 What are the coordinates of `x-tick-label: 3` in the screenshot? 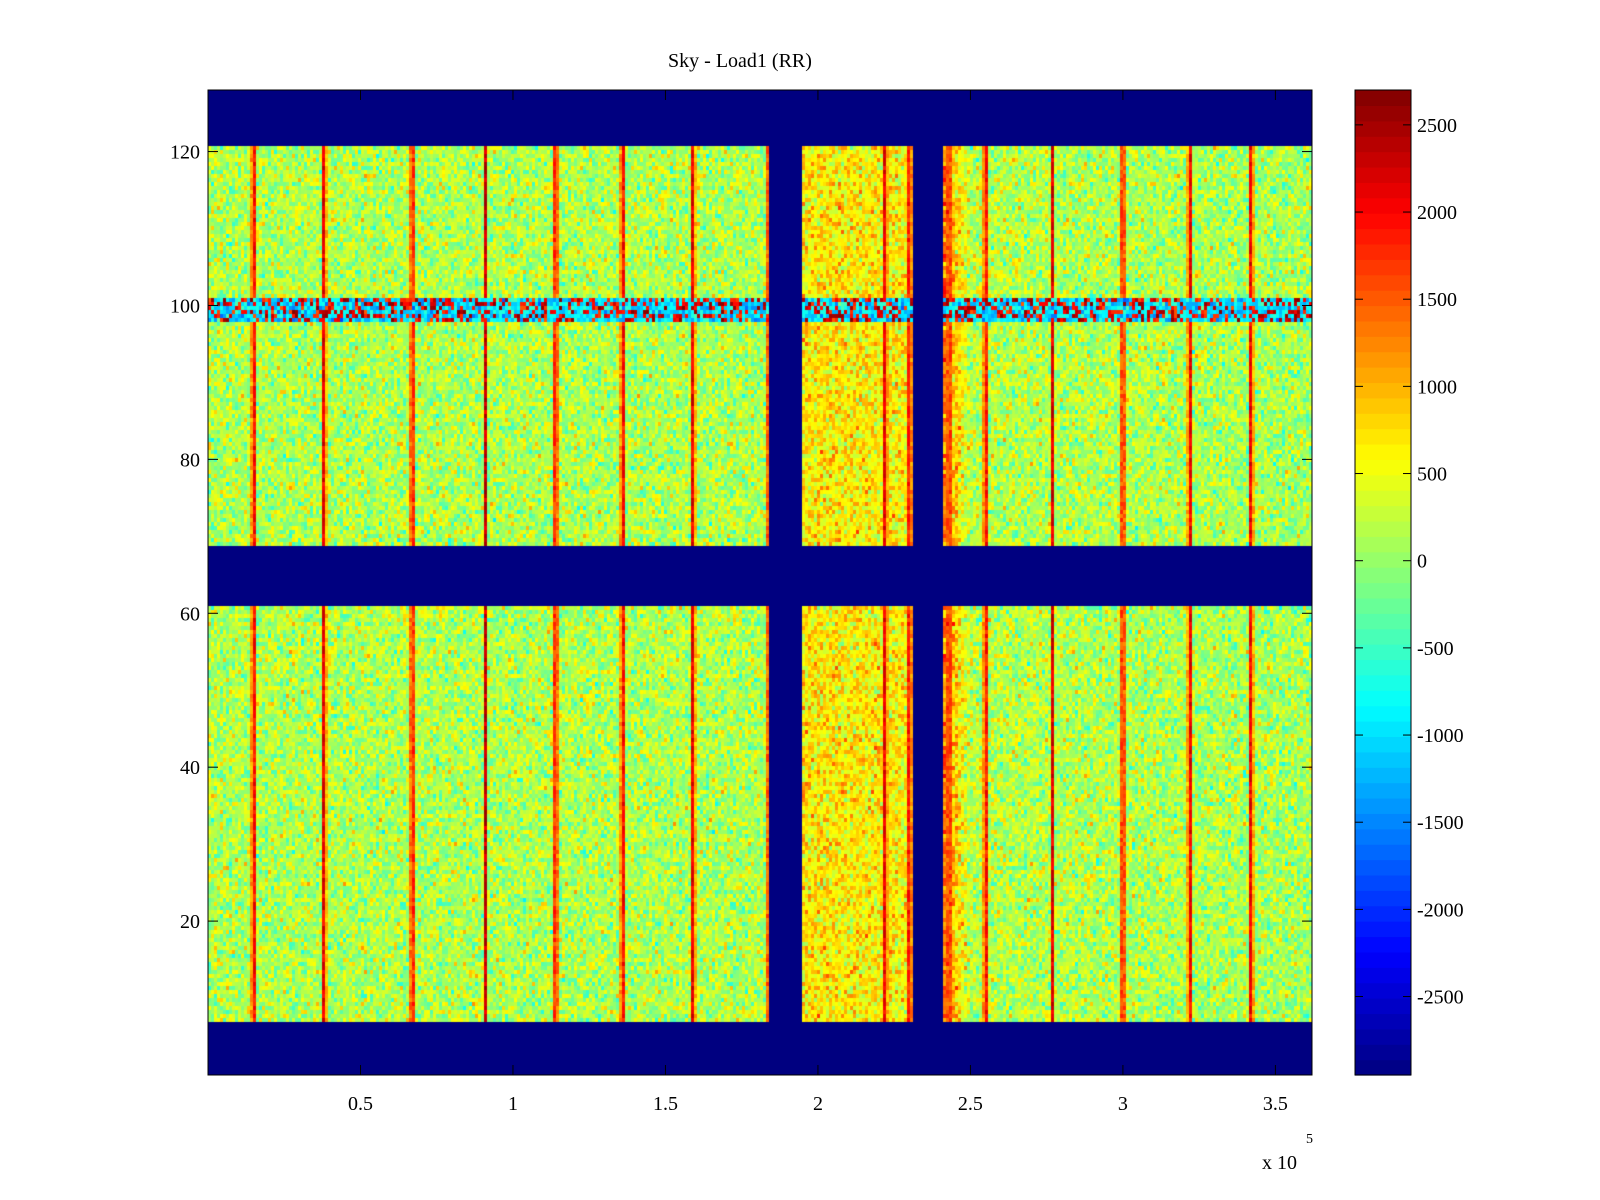 It's located at (1123, 1104).